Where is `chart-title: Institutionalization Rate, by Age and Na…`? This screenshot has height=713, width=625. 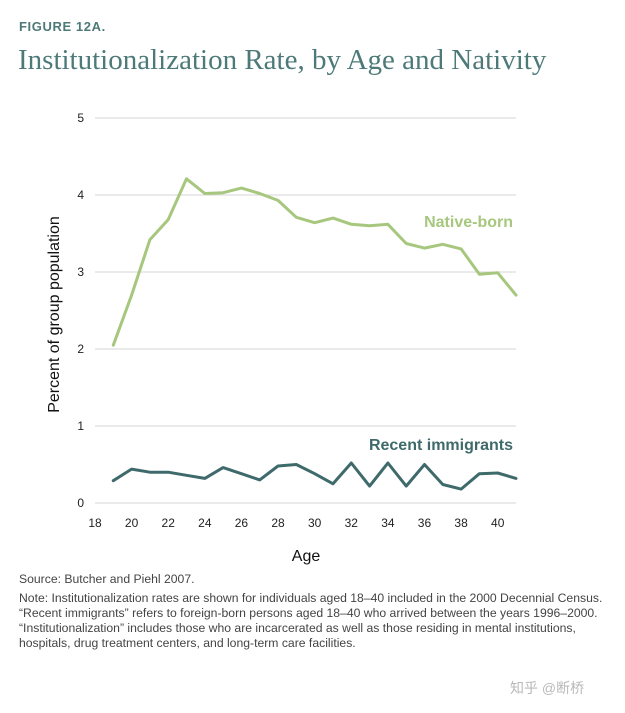
chart-title: Institutionalization Rate, by Age and Na… is located at coordinates (282, 60).